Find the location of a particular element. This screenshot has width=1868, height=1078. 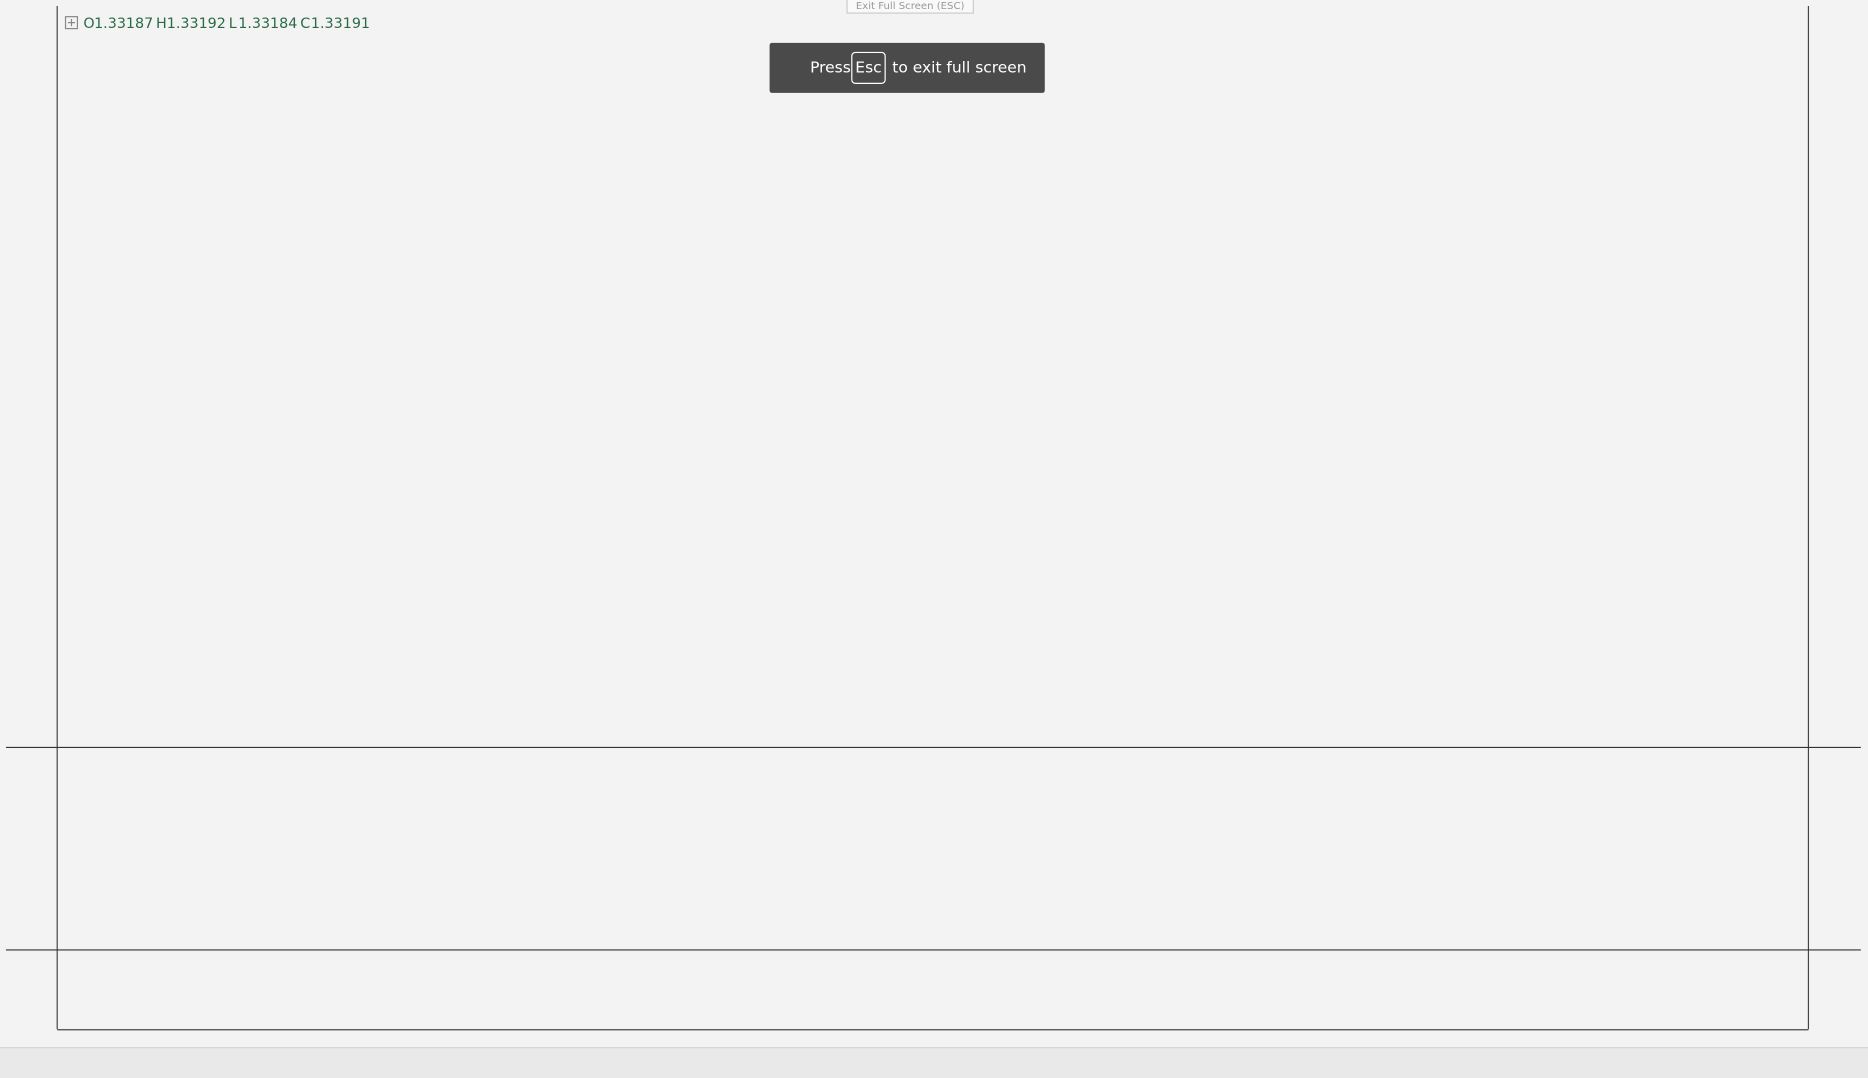

legend-toggle-icon is located at coordinates (71, 23).